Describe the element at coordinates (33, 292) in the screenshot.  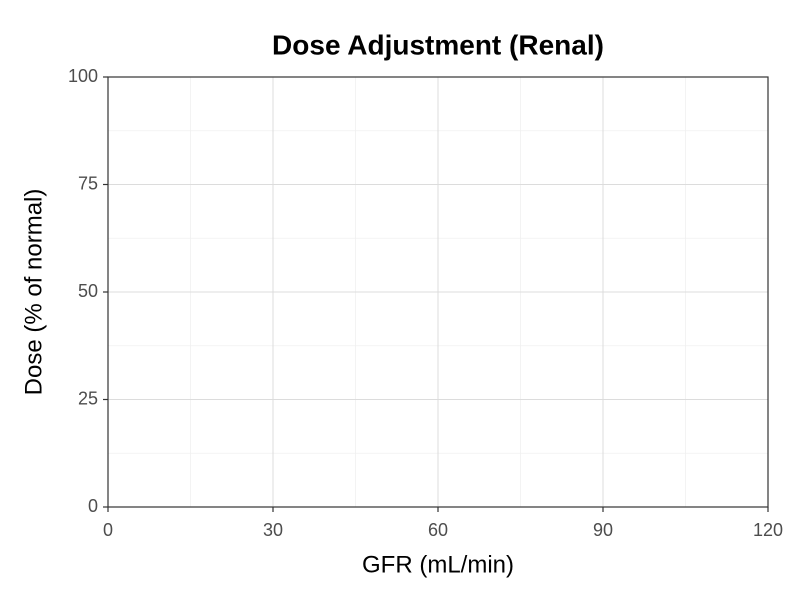
I see `y-axis-title: Dose (% of normal)` at that location.